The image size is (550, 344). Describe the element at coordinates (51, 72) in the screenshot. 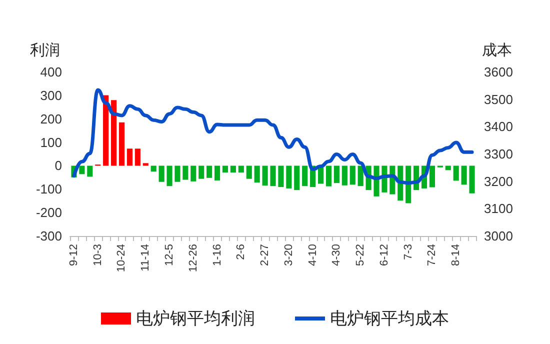

I see `y-tick-label: 400` at that location.